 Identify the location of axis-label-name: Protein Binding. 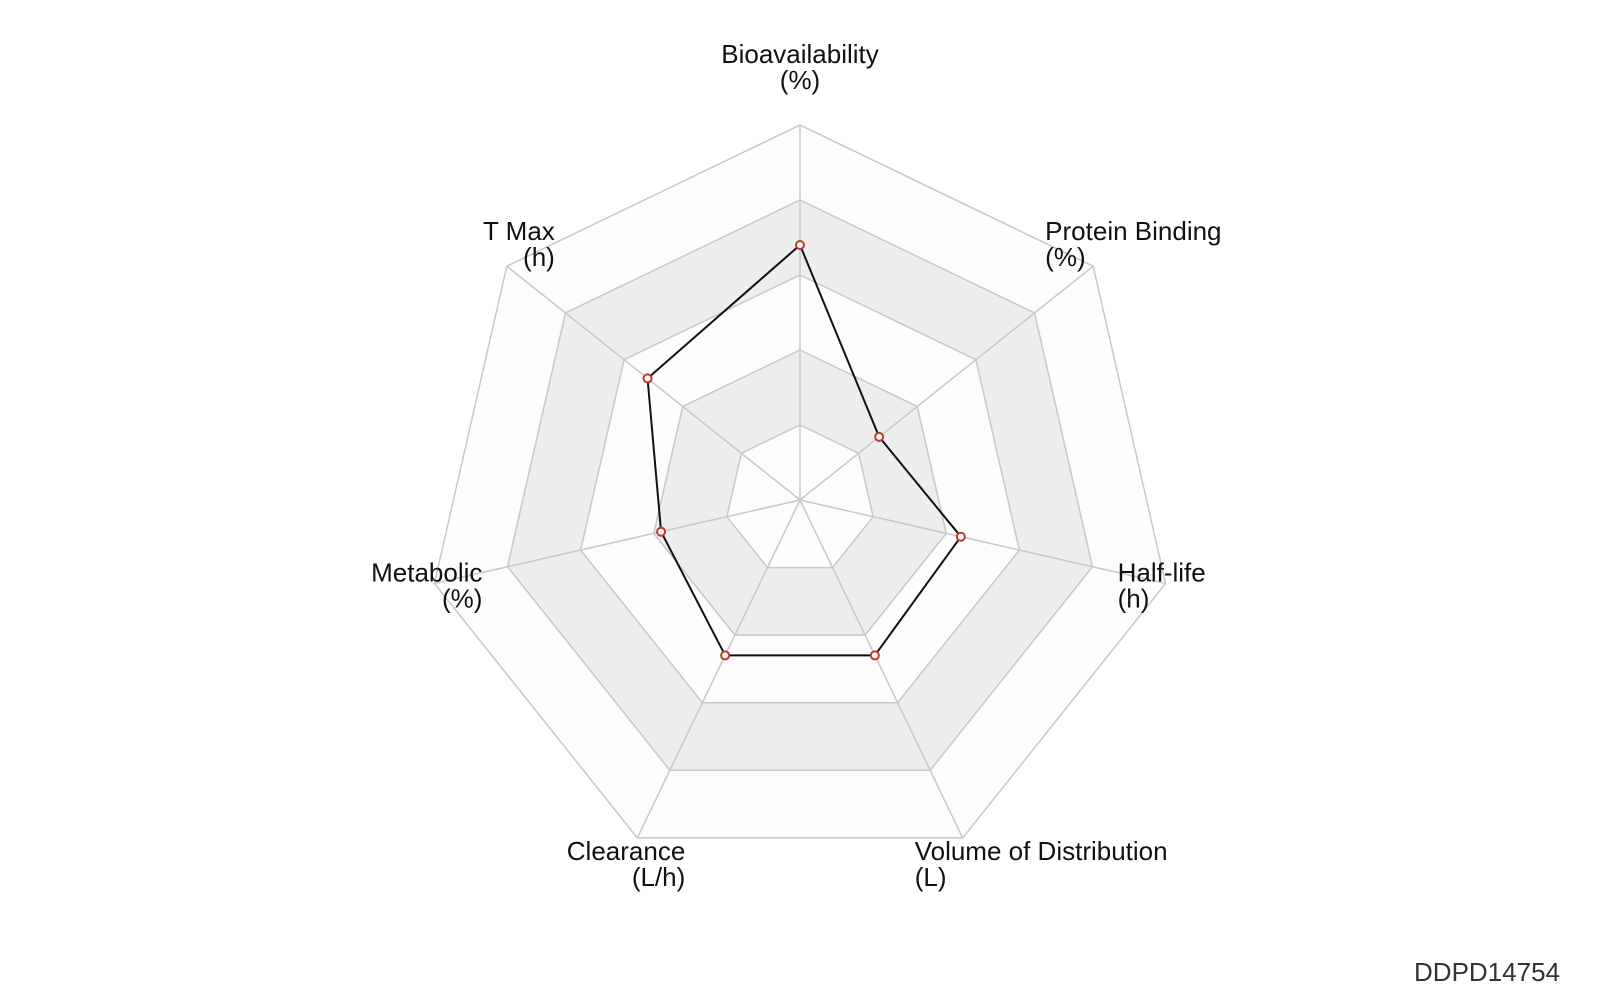
(1133, 231).